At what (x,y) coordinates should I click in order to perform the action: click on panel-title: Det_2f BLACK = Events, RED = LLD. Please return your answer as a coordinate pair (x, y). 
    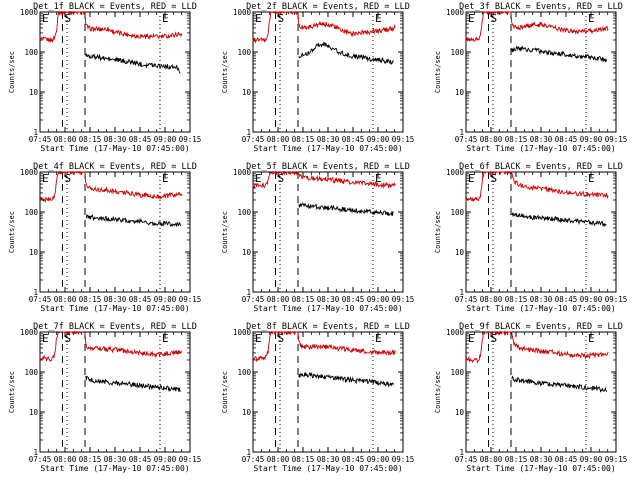
    Looking at the image, I should click on (328, 7).